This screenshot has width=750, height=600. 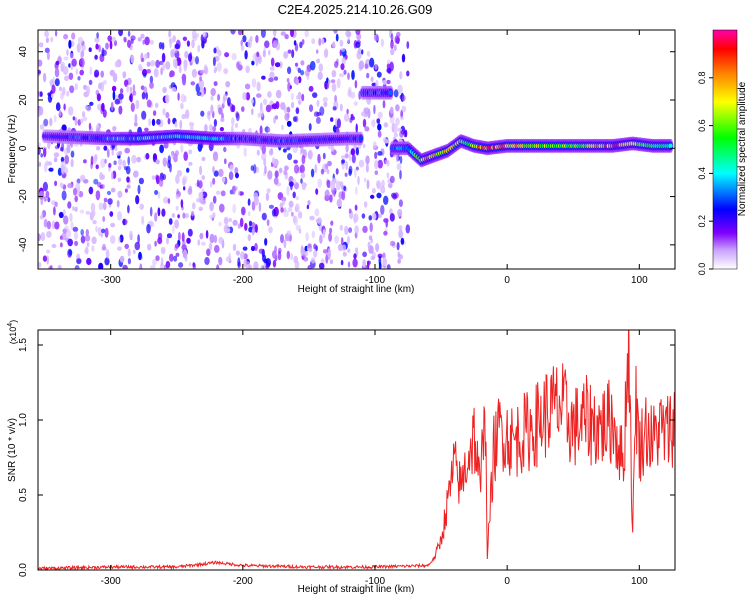 I want to click on heat-band-core, so click(x=360, y=139).